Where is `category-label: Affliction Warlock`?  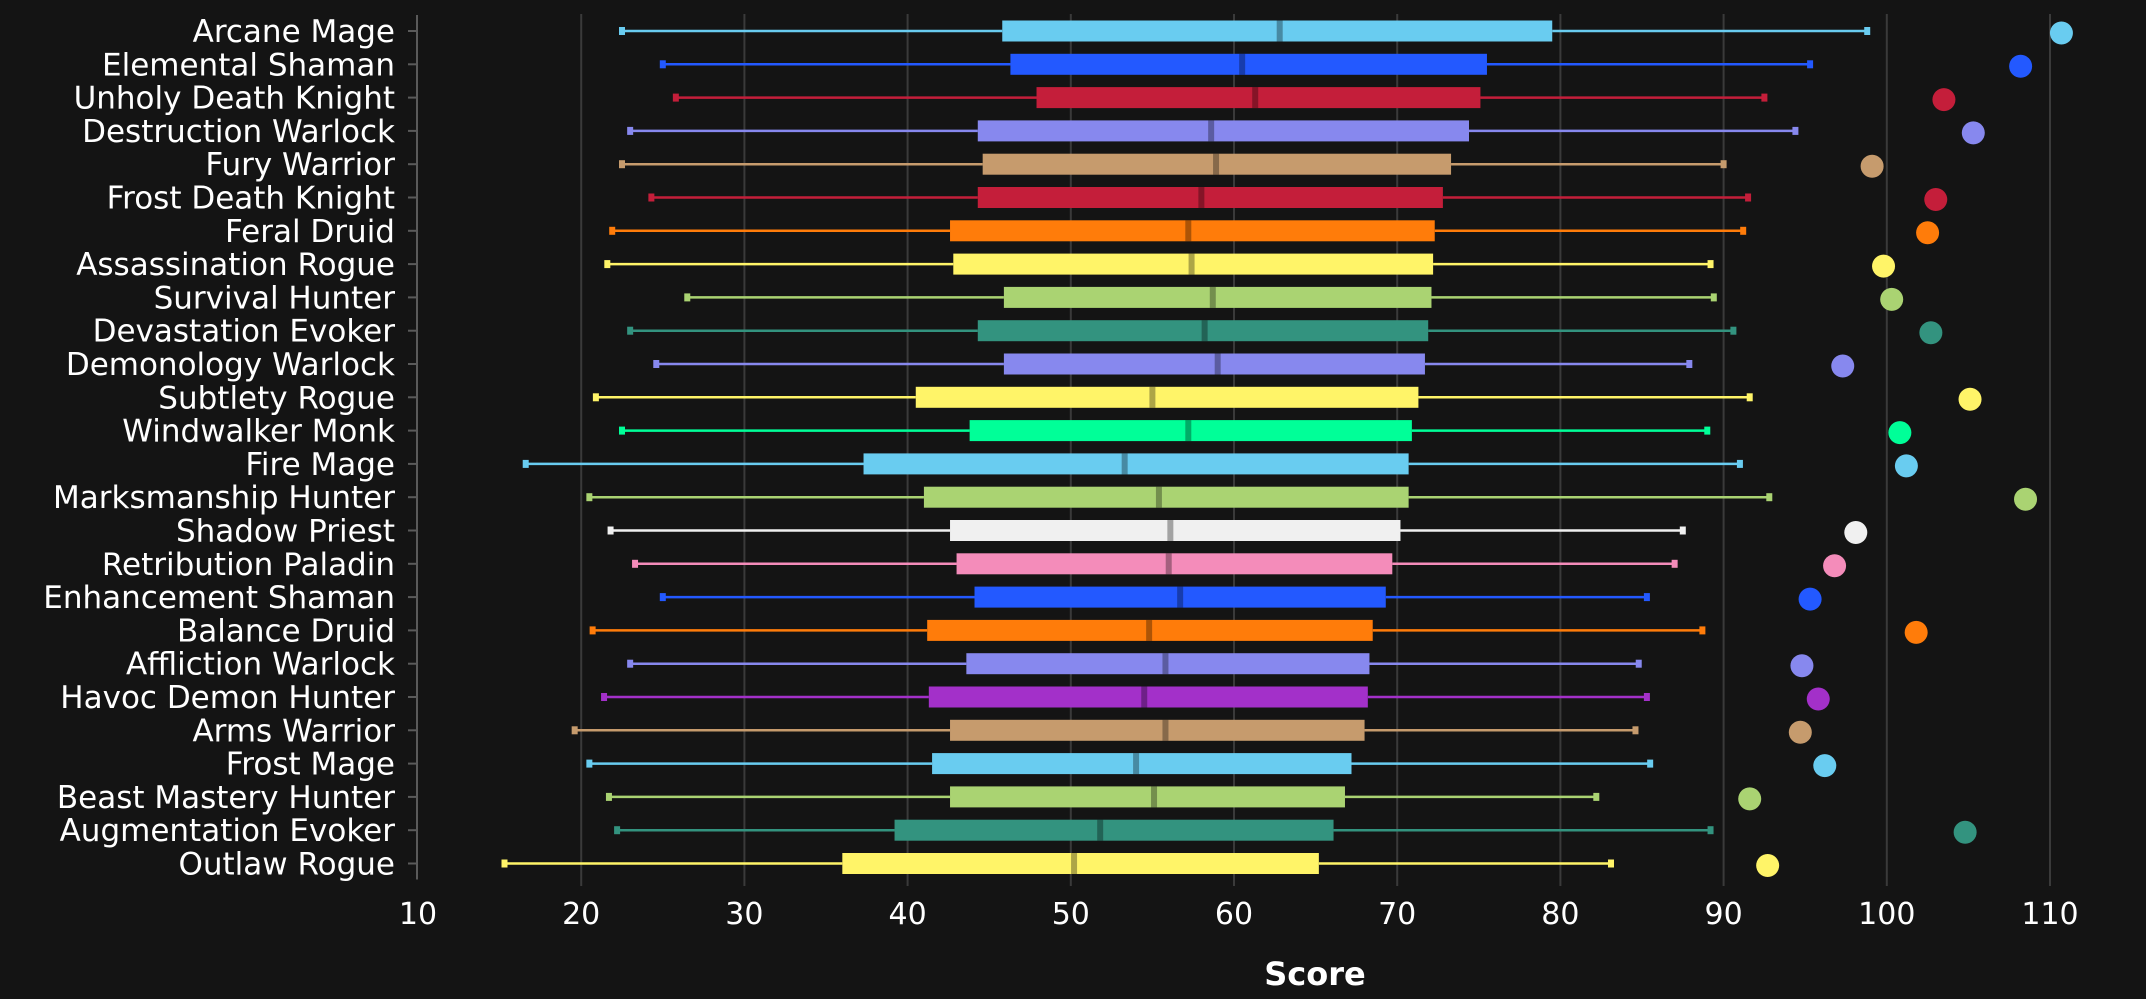
category-label: Affliction Warlock is located at coordinates (260, 665).